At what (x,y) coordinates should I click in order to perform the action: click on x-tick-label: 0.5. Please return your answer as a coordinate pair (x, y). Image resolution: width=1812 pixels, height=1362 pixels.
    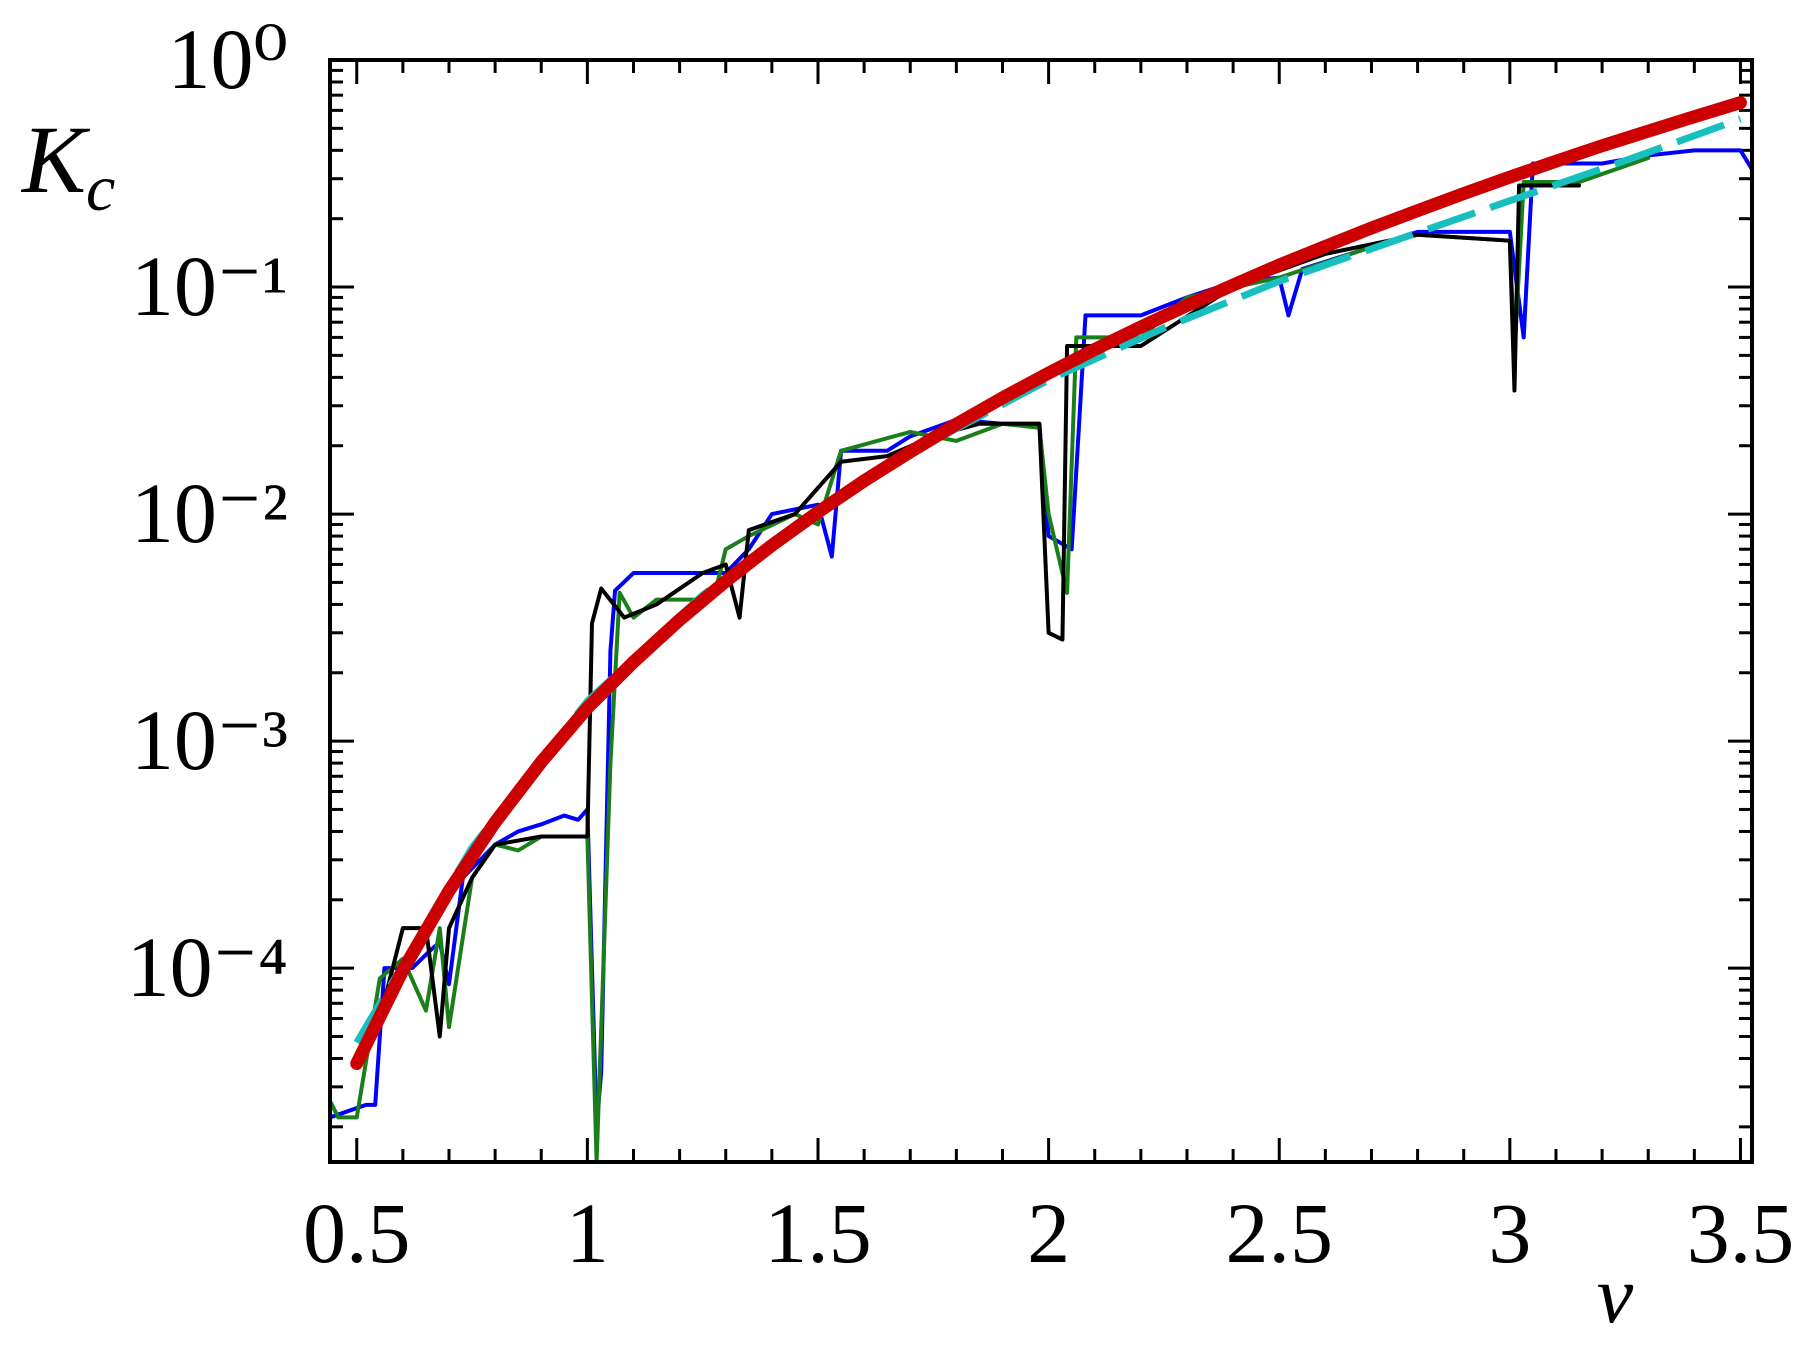
    Looking at the image, I should click on (357, 1233).